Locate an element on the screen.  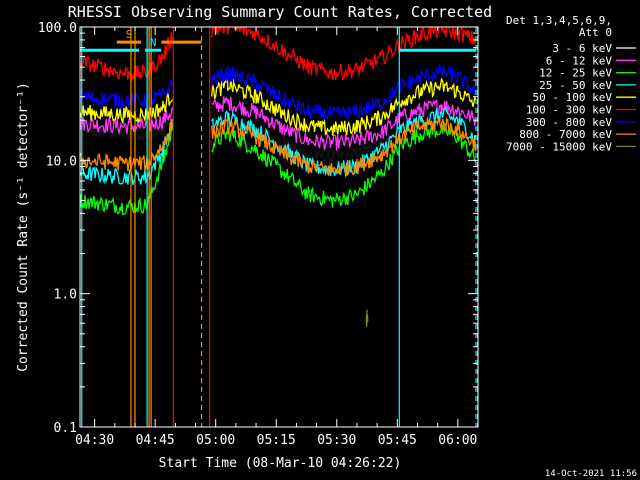
legend-label-4: 50 - 100 keV is located at coordinates (573, 97).